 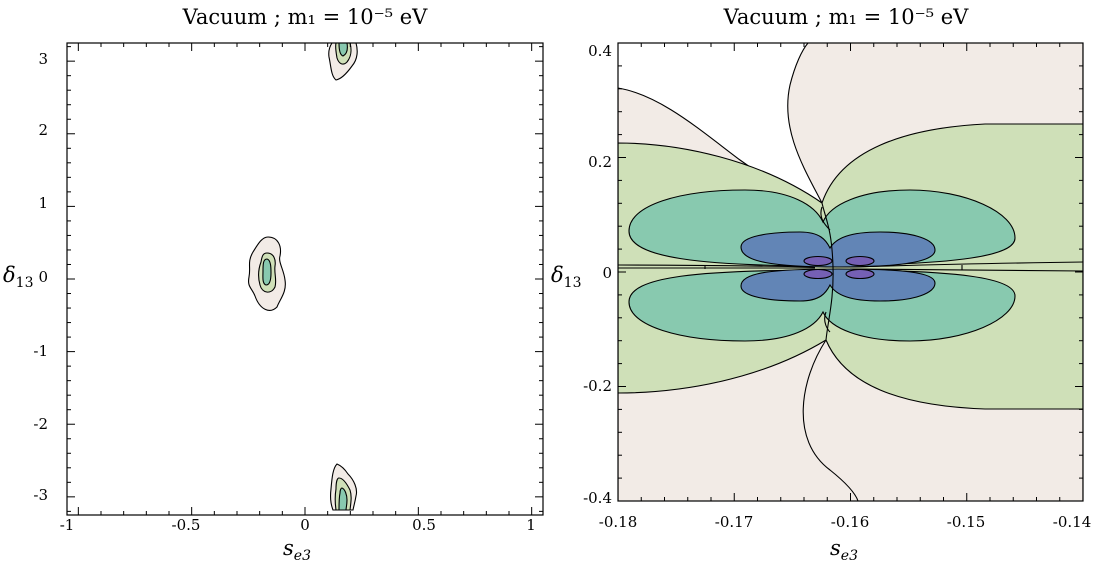 I want to click on left-contours, so click(x=303, y=277).